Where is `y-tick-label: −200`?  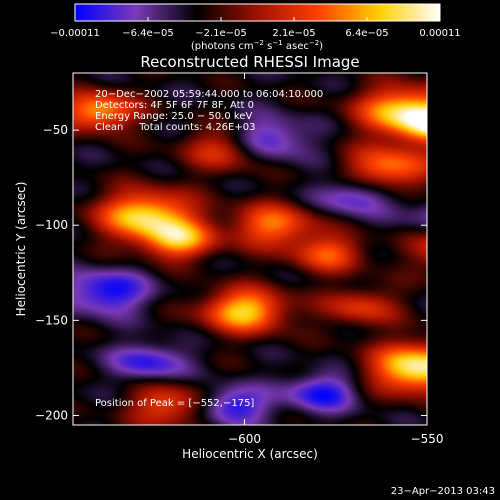 y-tick-label: −200 is located at coordinates (51, 415).